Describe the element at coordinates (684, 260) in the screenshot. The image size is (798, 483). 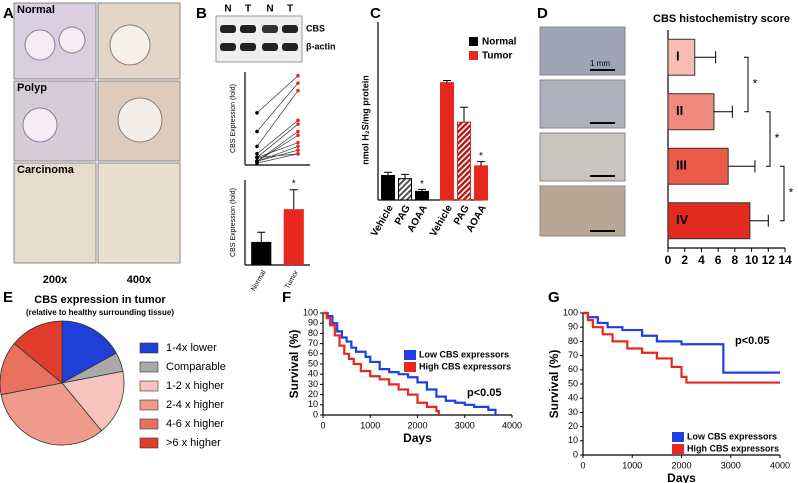
I see `x-tick-label: 2` at that location.